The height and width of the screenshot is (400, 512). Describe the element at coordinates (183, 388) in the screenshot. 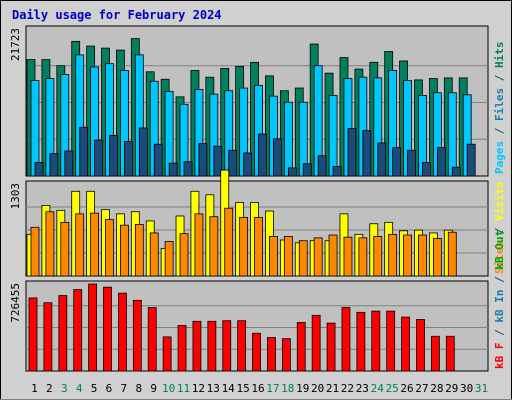

I see `x-tick-label-11: 11` at that location.